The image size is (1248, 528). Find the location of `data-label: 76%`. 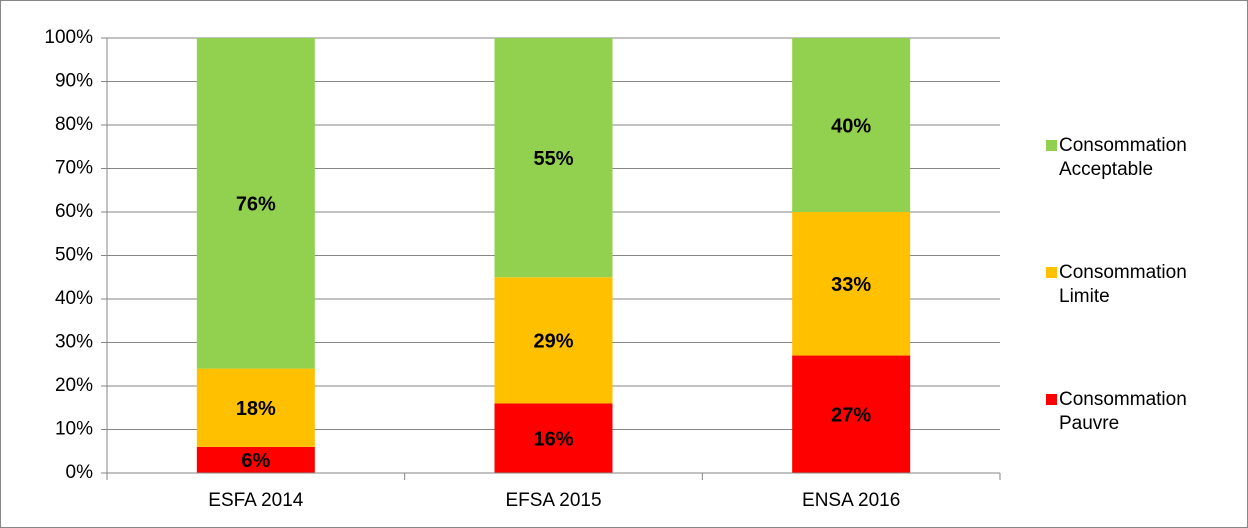

data-label: 76% is located at coordinates (256, 205).